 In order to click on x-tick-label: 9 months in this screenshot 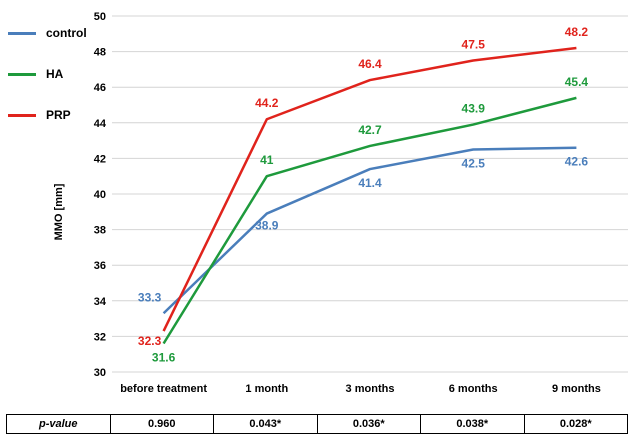, I will do `click(576, 389)`.